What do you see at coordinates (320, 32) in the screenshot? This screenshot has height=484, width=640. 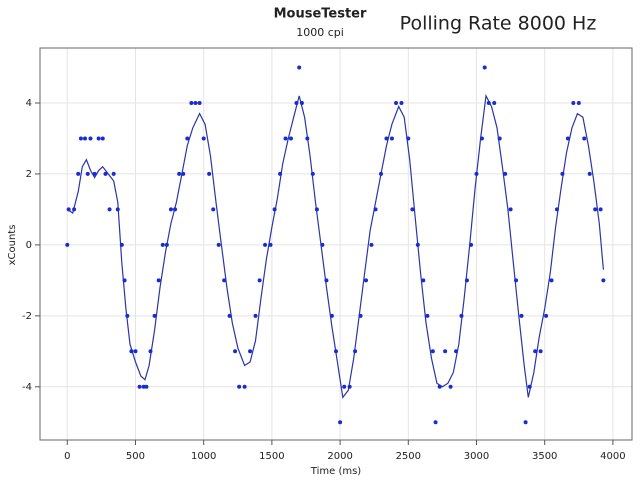 I see `chart-subtitle: 1000 cpi` at bounding box center [320, 32].